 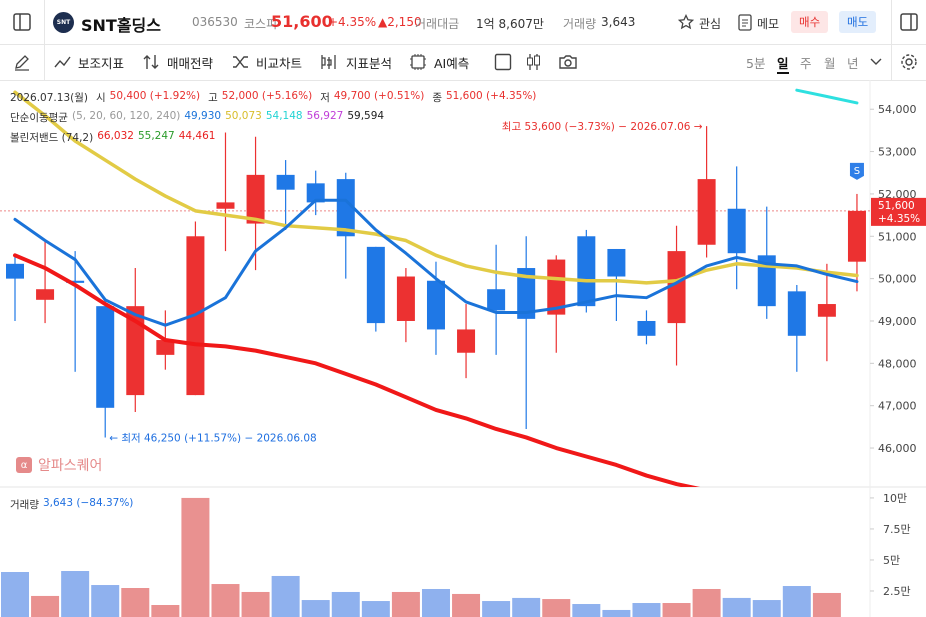 What do you see at coordinates (503, 62) in the screenshot?
I see `box-icon` at bounding box center [503, 62].